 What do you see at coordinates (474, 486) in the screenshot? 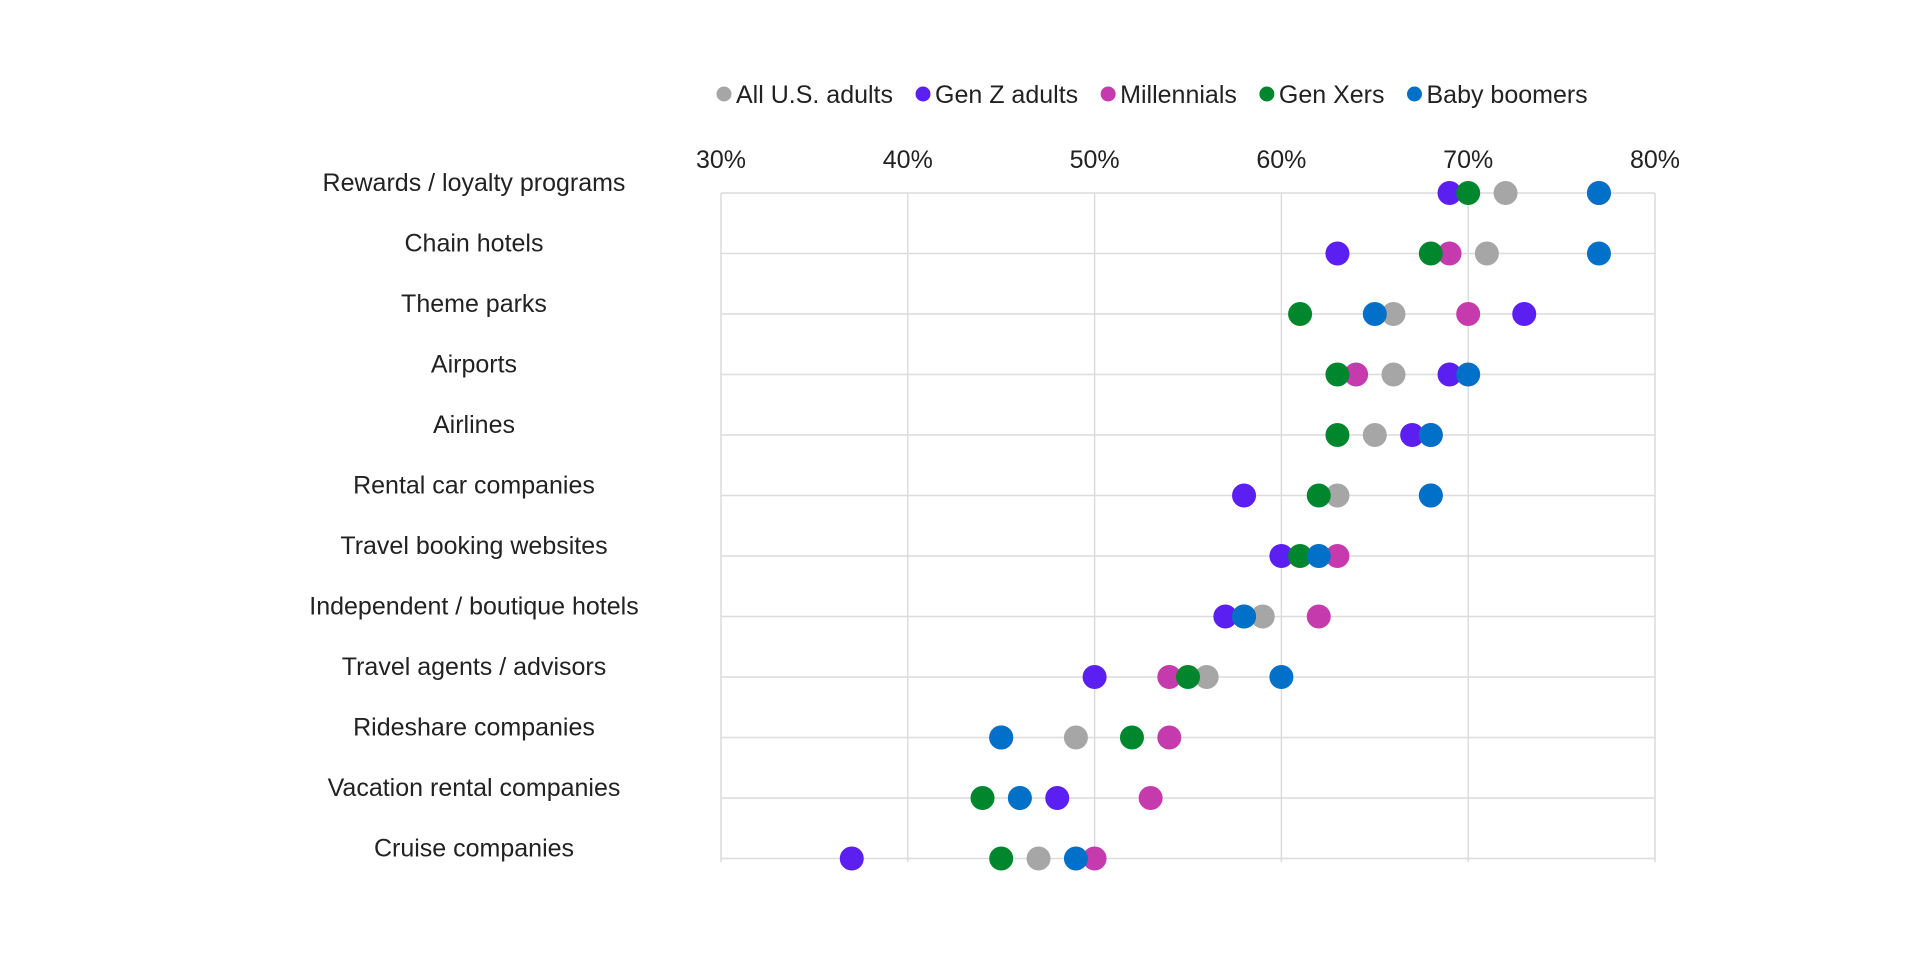
I see `category-label: Rental car companies` at bounding box center [474, 486].